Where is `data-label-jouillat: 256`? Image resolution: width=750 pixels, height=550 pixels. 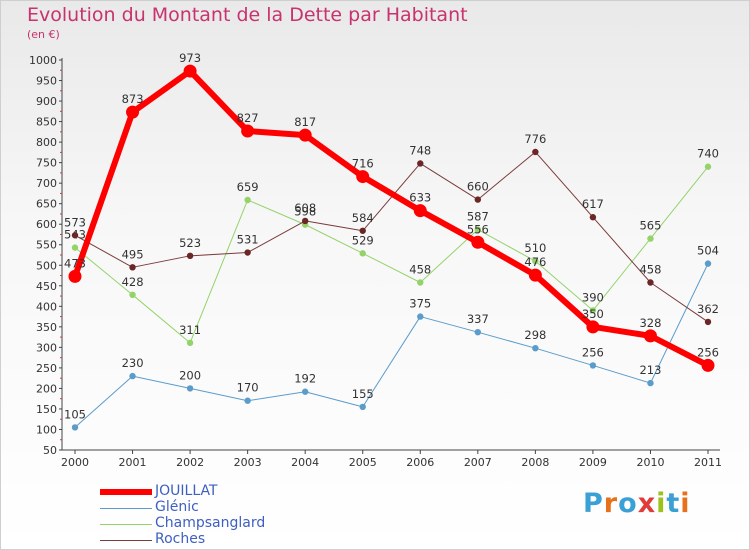 data-label-jouillat: 256 is located at coordinates (708, 352).